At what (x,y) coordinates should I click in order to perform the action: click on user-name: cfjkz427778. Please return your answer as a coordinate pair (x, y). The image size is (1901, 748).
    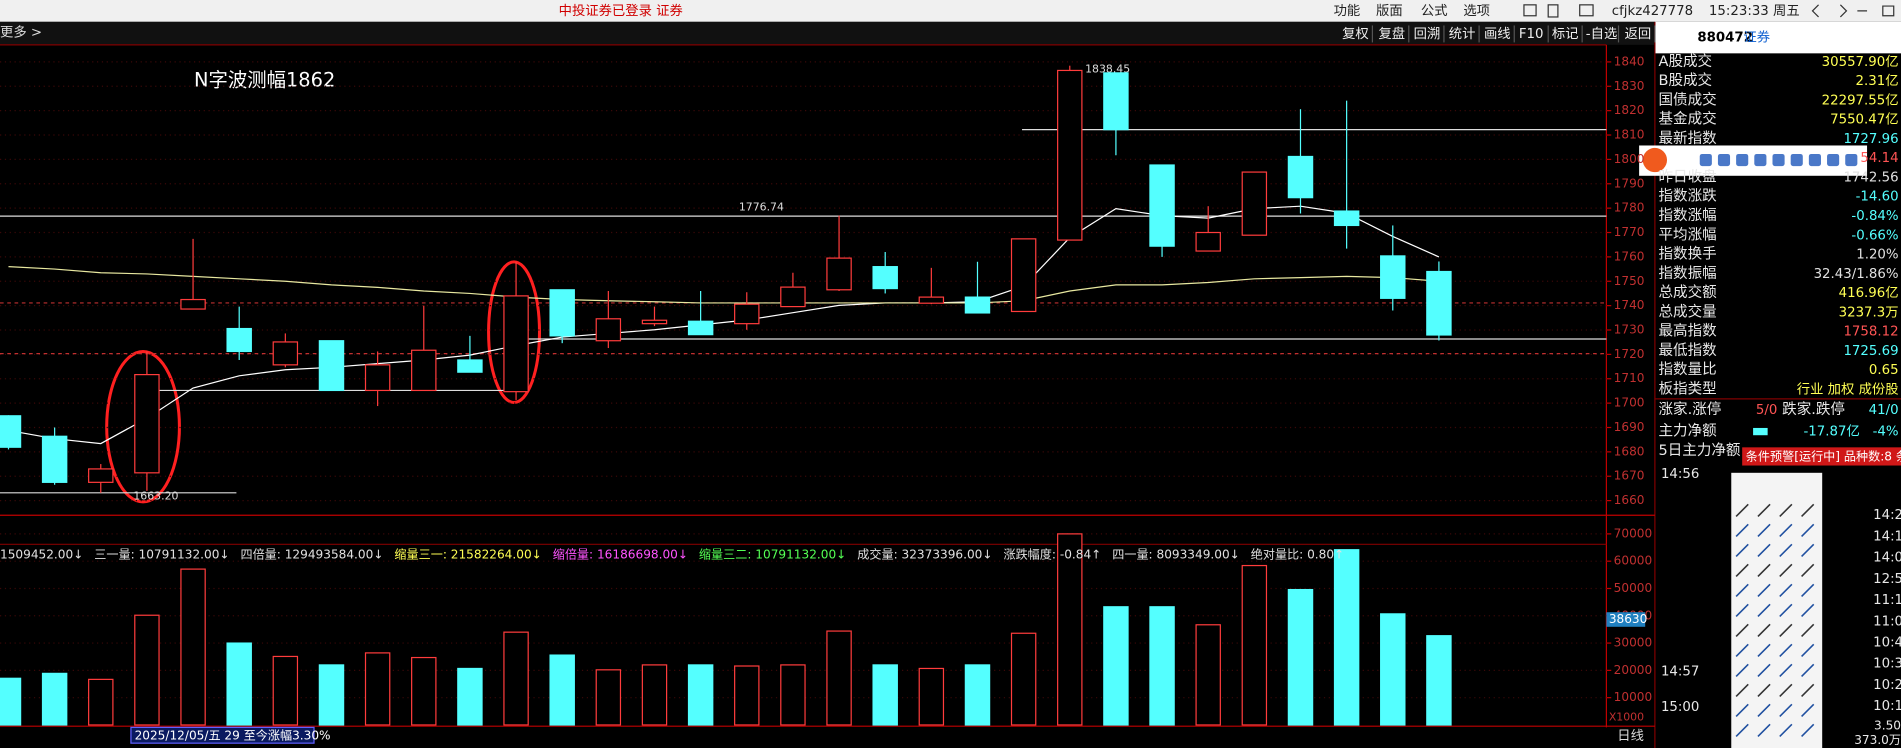
    Looking at the image, I should click on (1652, 11).